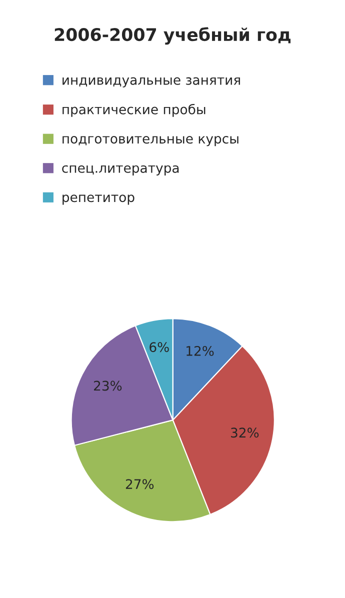 This screenshot has width=345, height=598. Describe the element at coordinates (172, 36) in the screenshot. I see `chart-title: 2006-2007 учебный год` at that location.